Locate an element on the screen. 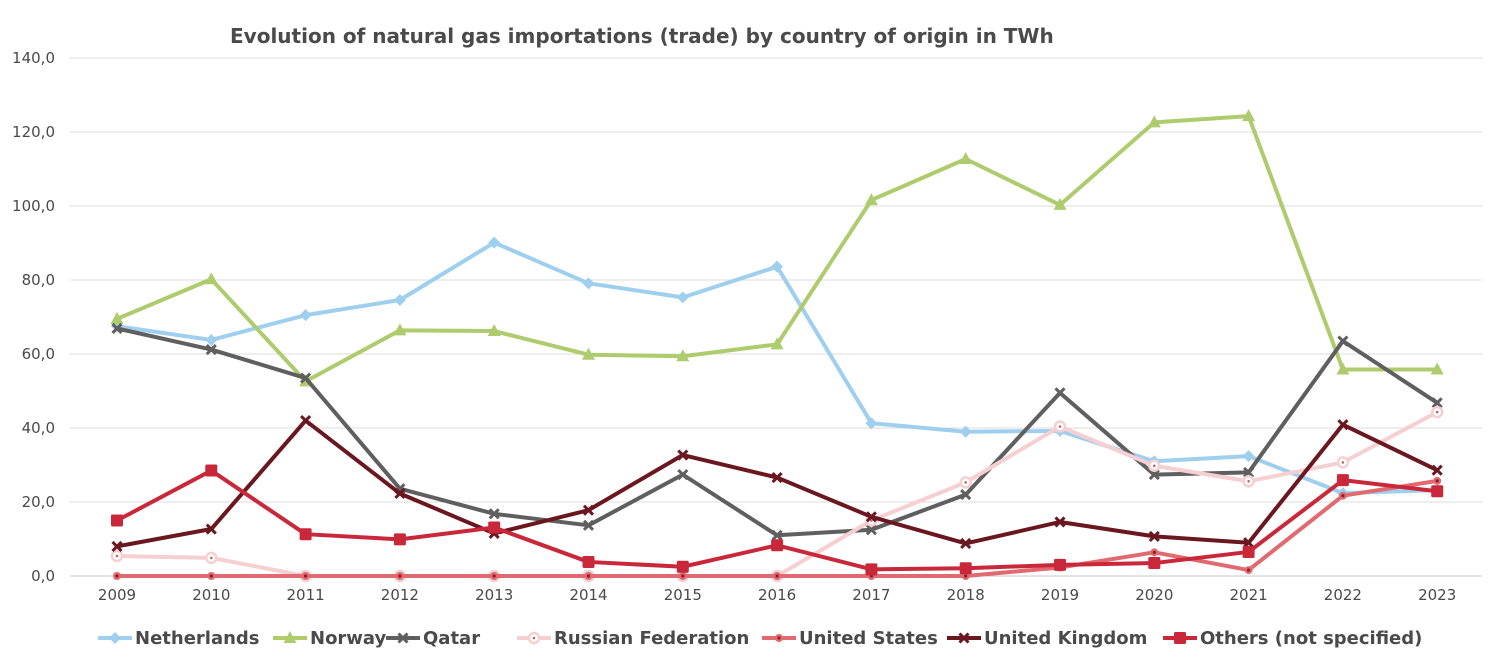 The width and height of the screenshot is (1500, 654). x-tick-label: 2017 is located at coordinates (871, 595).